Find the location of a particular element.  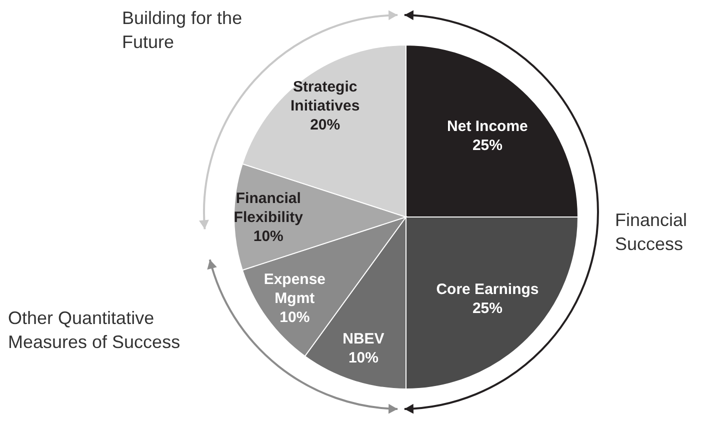

slice-label: Net Income is located at coordinates (487, 127).